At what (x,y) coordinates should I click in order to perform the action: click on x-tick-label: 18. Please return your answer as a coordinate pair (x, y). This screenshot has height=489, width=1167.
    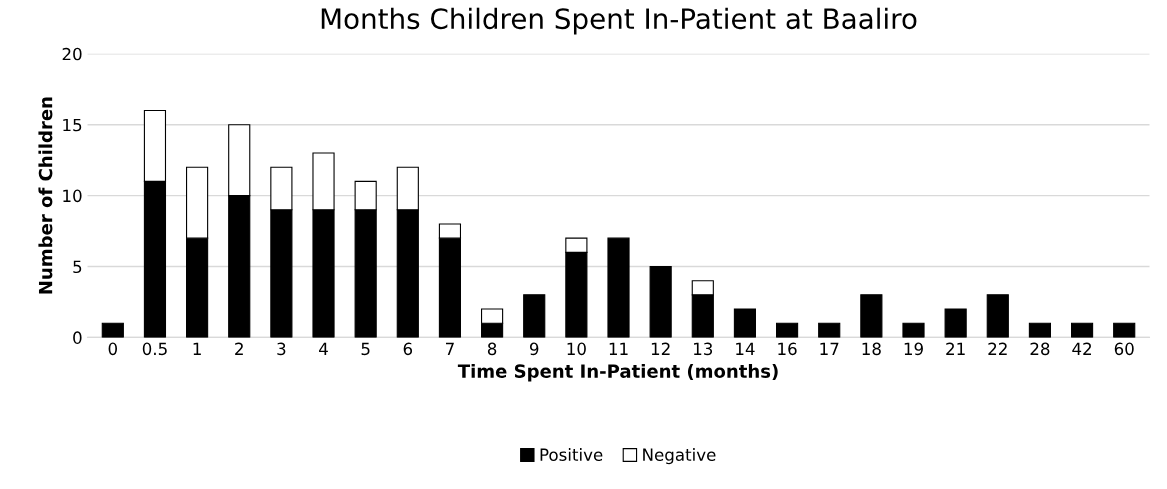
    Looking at the image, I should click on (871, 349).